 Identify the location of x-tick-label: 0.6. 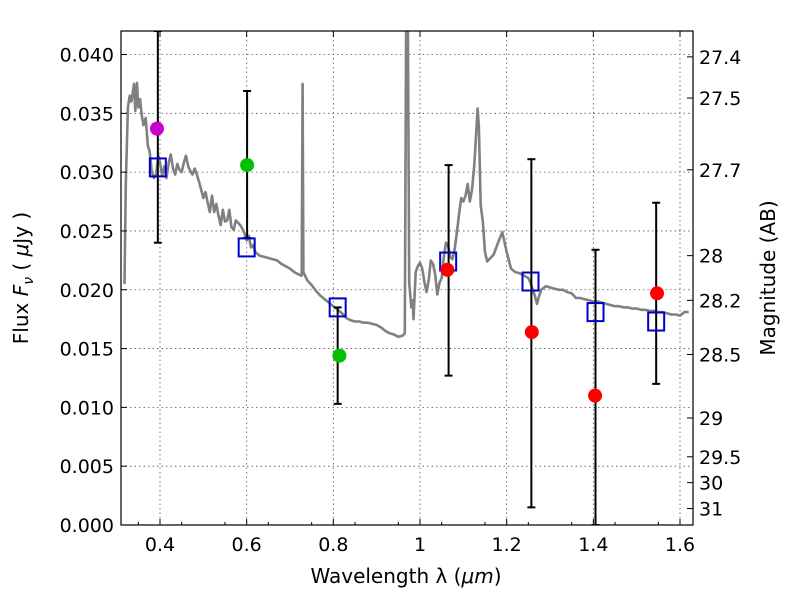
(247, 545).